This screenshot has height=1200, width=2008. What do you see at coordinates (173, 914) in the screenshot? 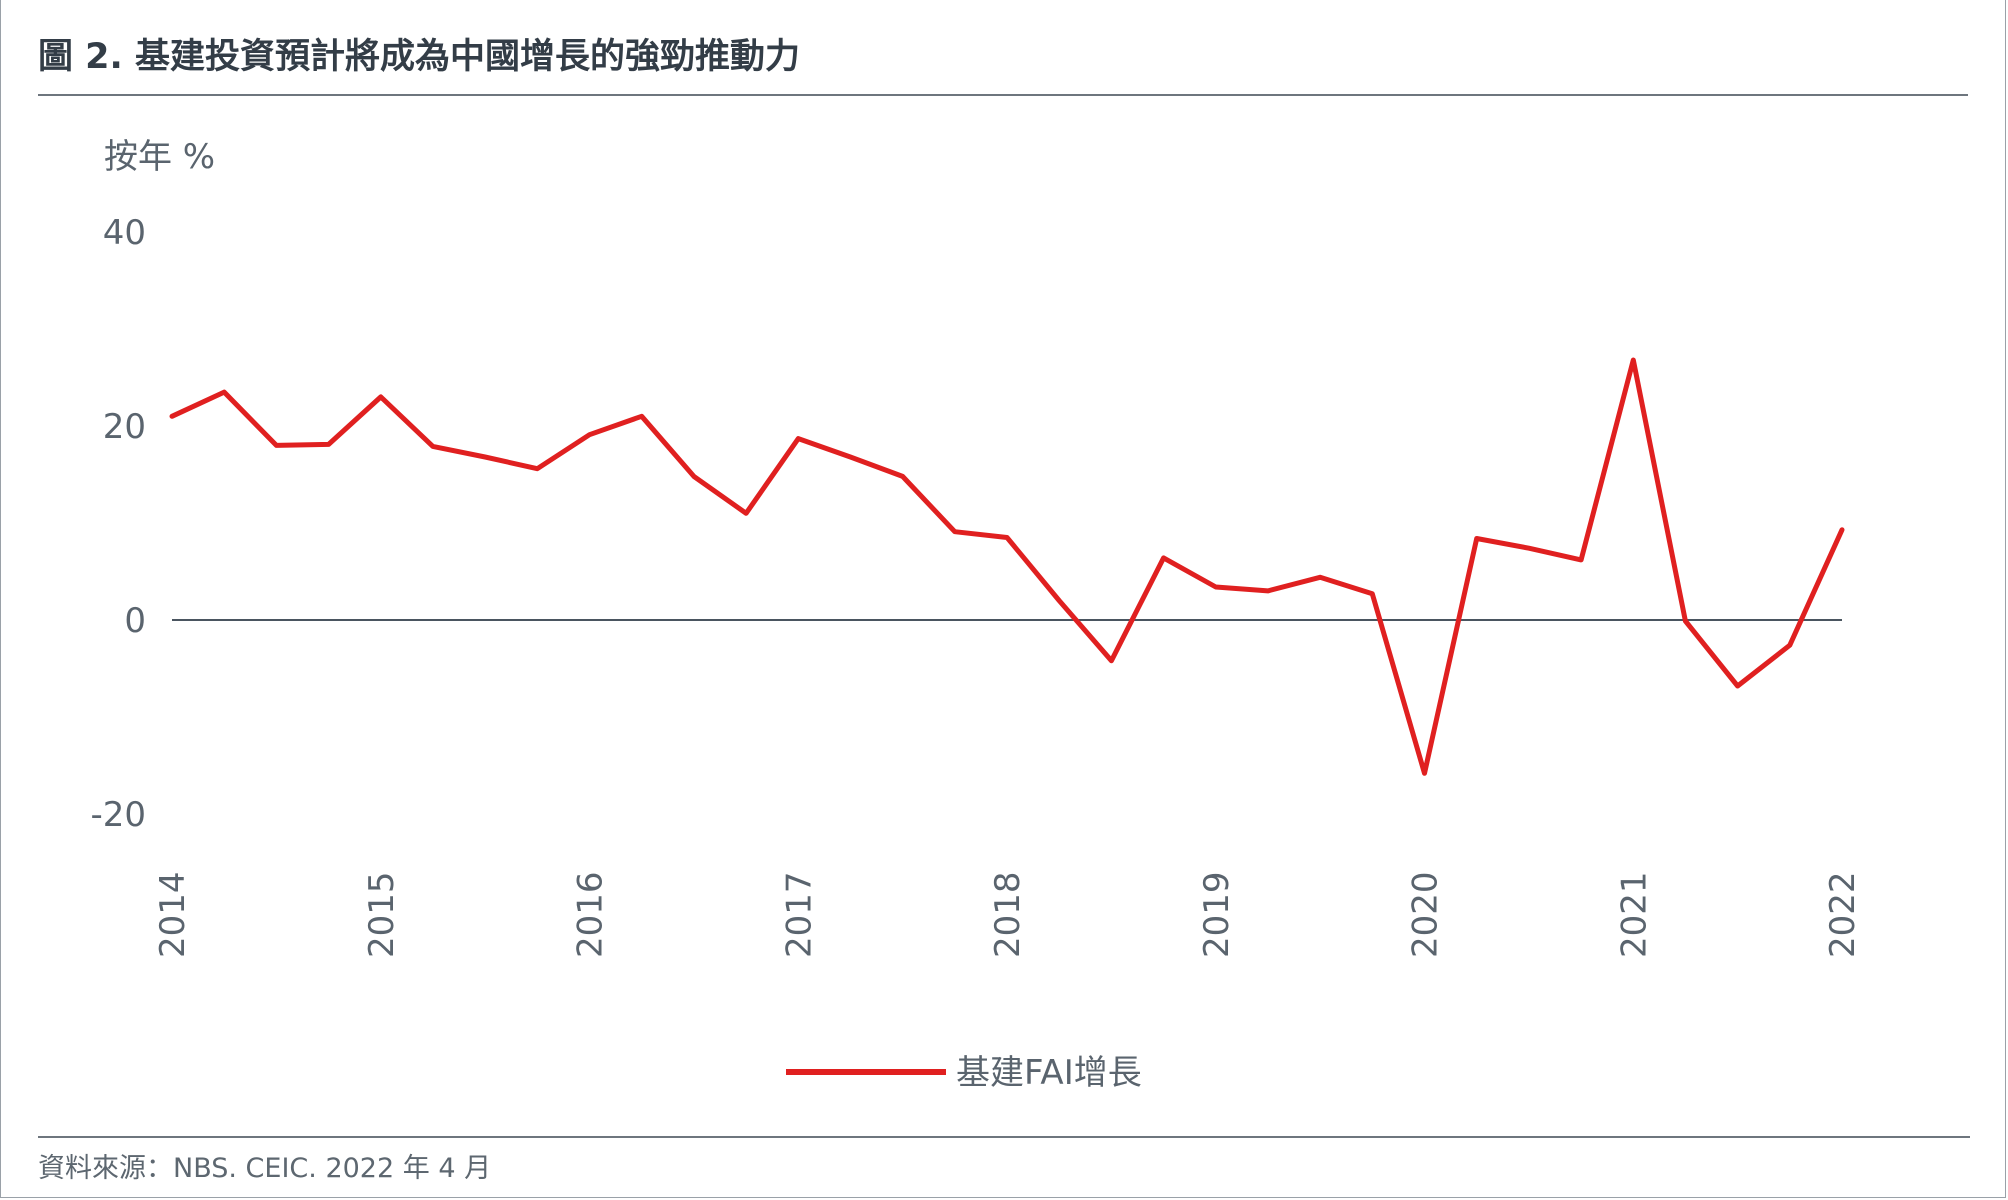
I see `x-tick-label: 2014` at bounding box center [173, 914].